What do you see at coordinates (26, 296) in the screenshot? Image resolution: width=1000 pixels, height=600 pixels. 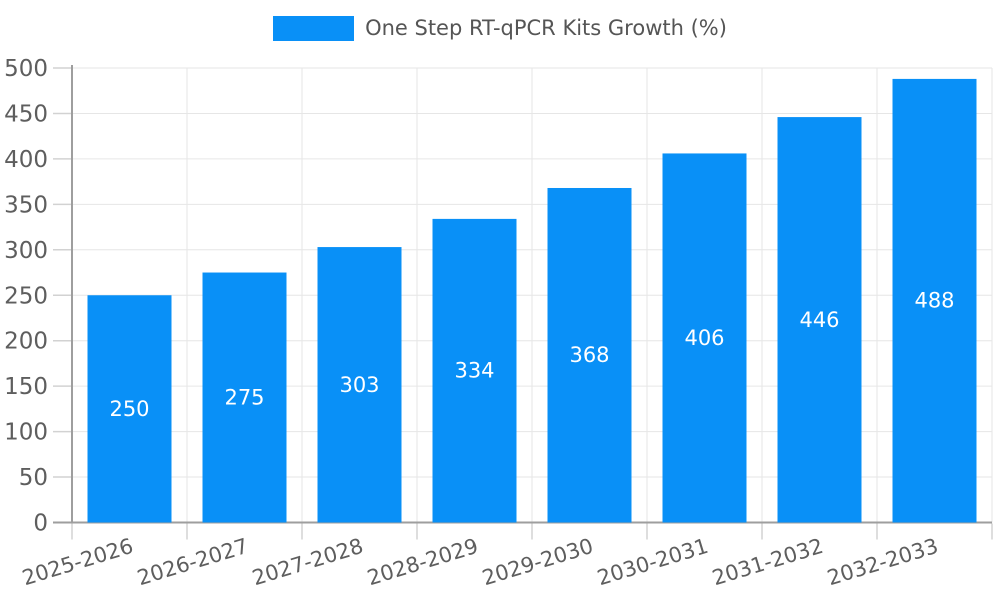 I see `y-axis-tick-label: 250` at bounding box center [26, 296].